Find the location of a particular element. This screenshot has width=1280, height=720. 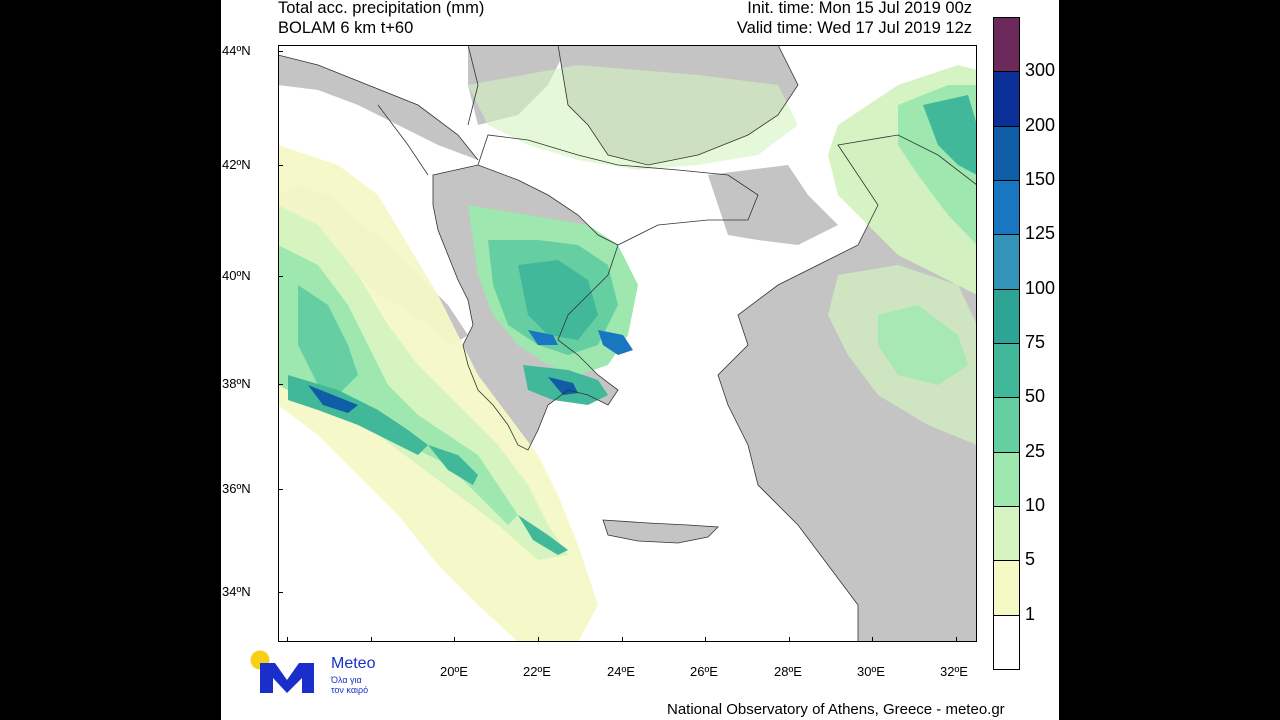

meteo-logo: Meteo Όλα για τον καιρό is located at coordinates (319, 674).